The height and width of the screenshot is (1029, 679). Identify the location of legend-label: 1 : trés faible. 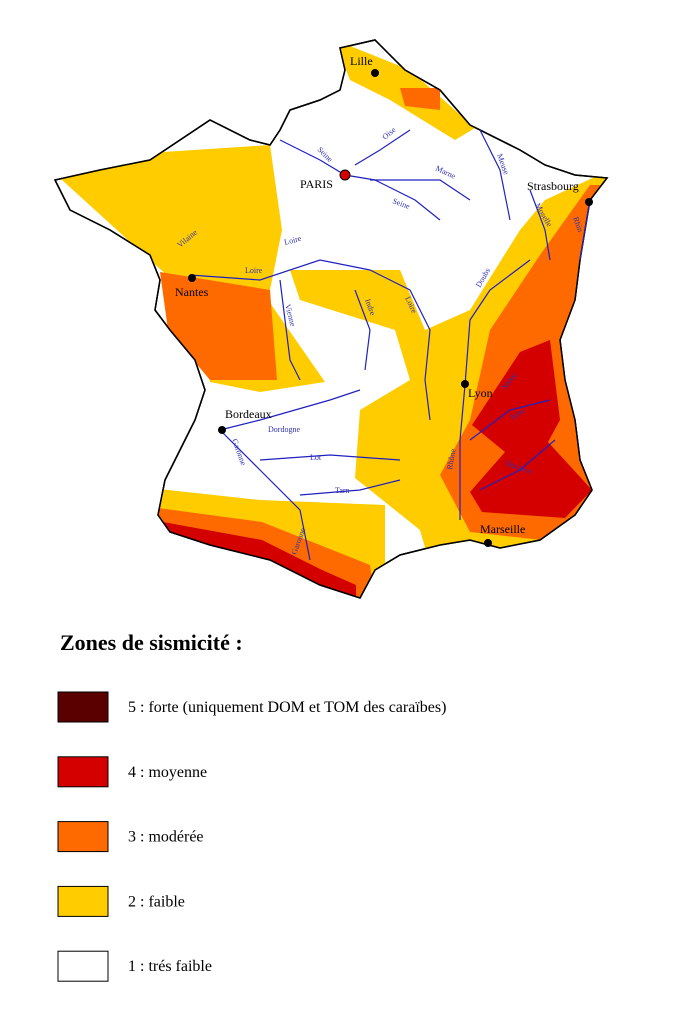
(170, 966).